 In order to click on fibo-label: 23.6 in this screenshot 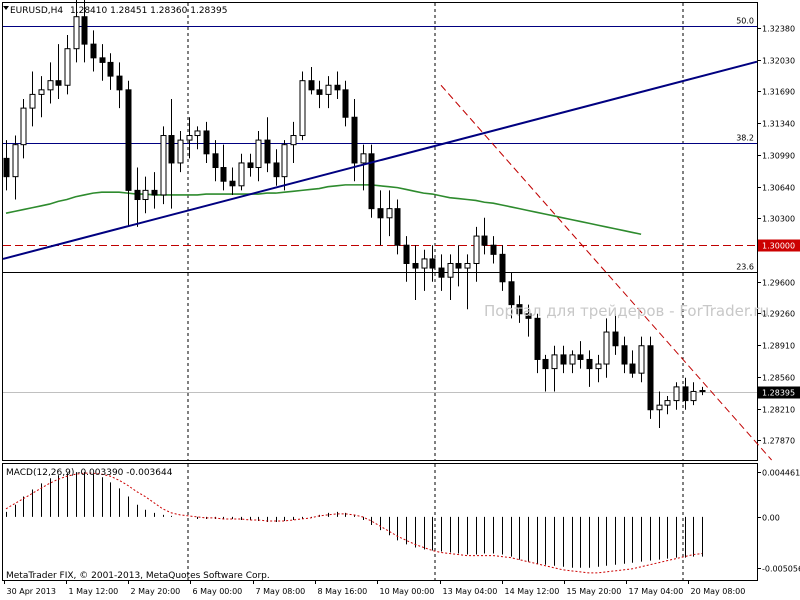, I will do `click(745, 267)`.